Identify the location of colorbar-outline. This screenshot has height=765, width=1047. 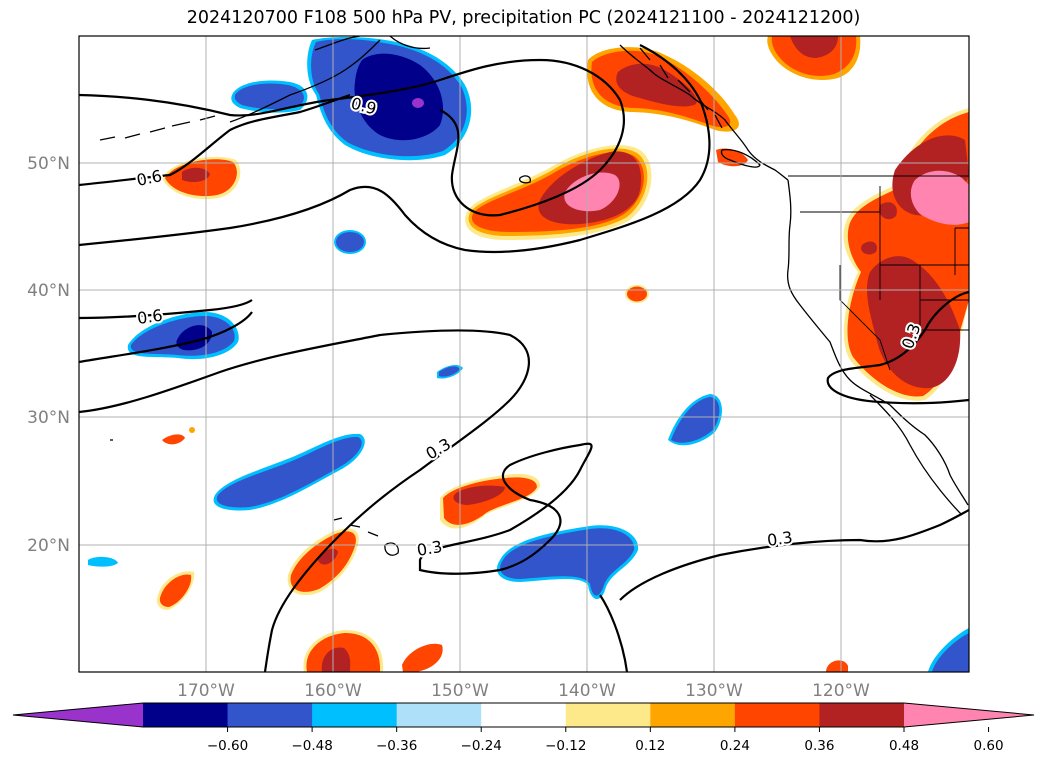
(523, 715).